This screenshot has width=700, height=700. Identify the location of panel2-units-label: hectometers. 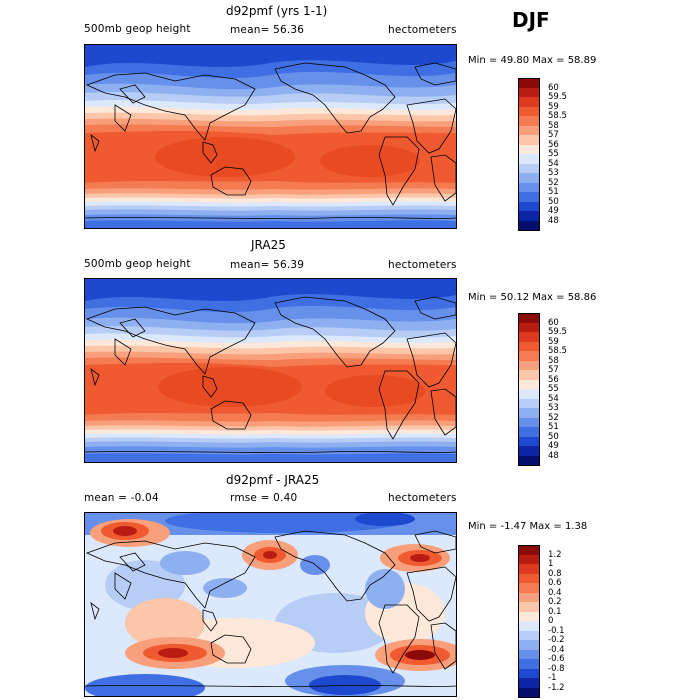
(422, 265).